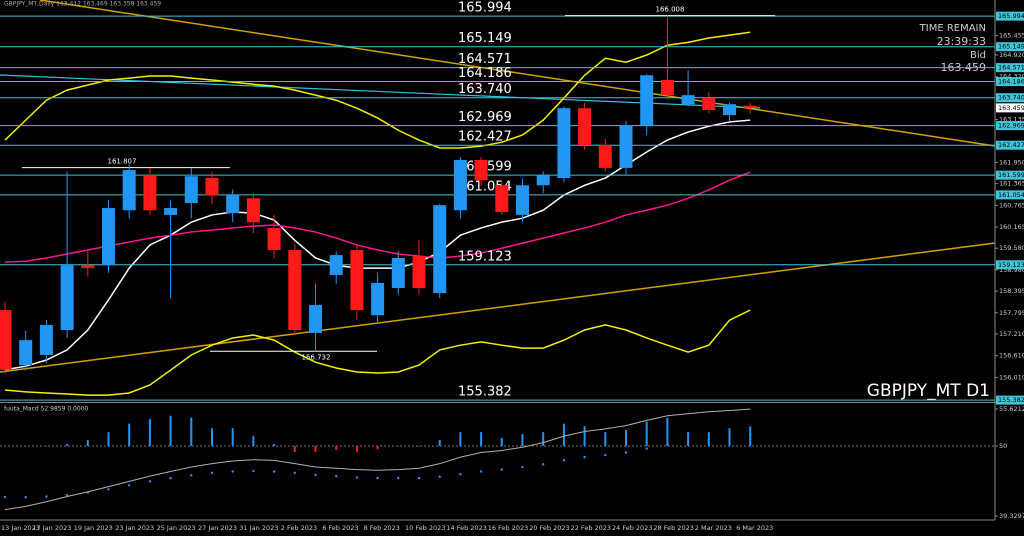  Describe the element at coordinates (1011, 36) in the screenshot. I see `y-tick-label: 165.455` at that location.